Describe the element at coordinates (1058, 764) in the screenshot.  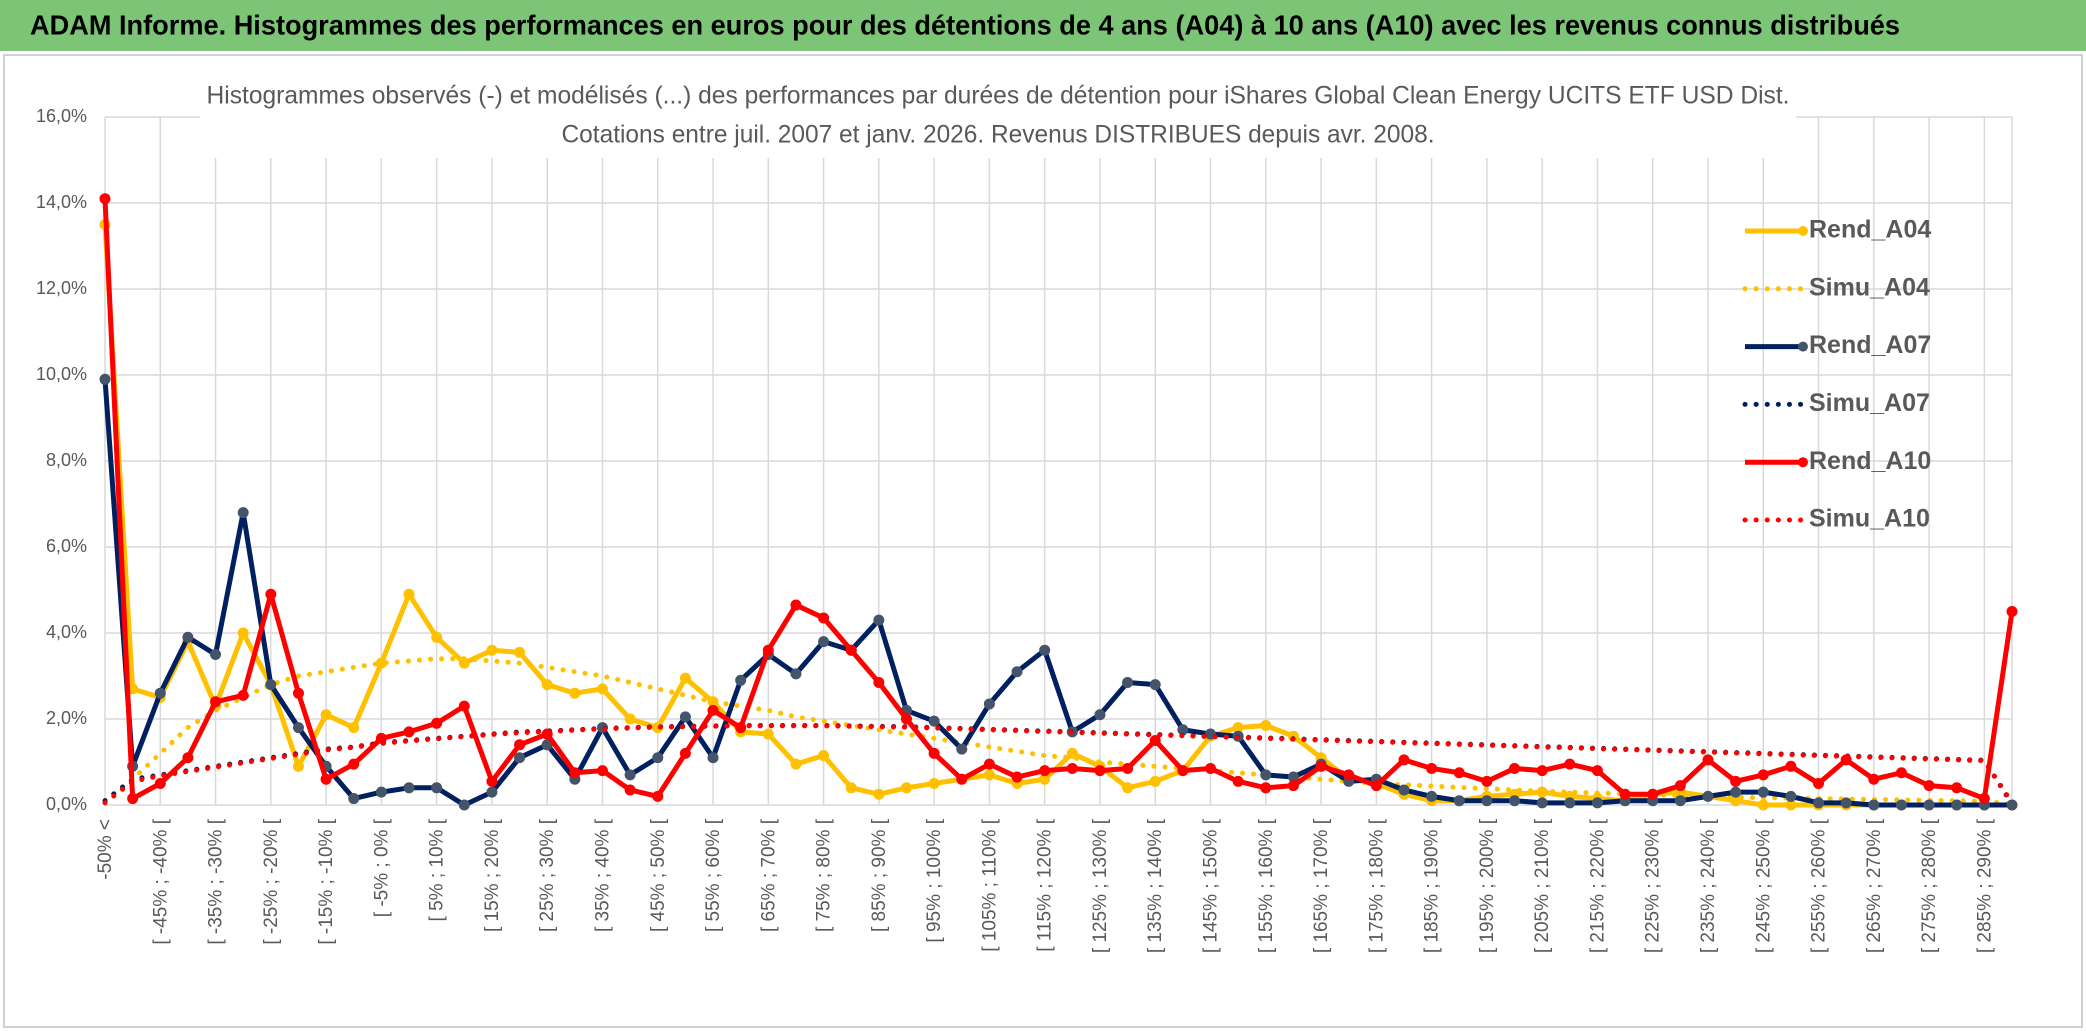
I see `model-line` at that location.